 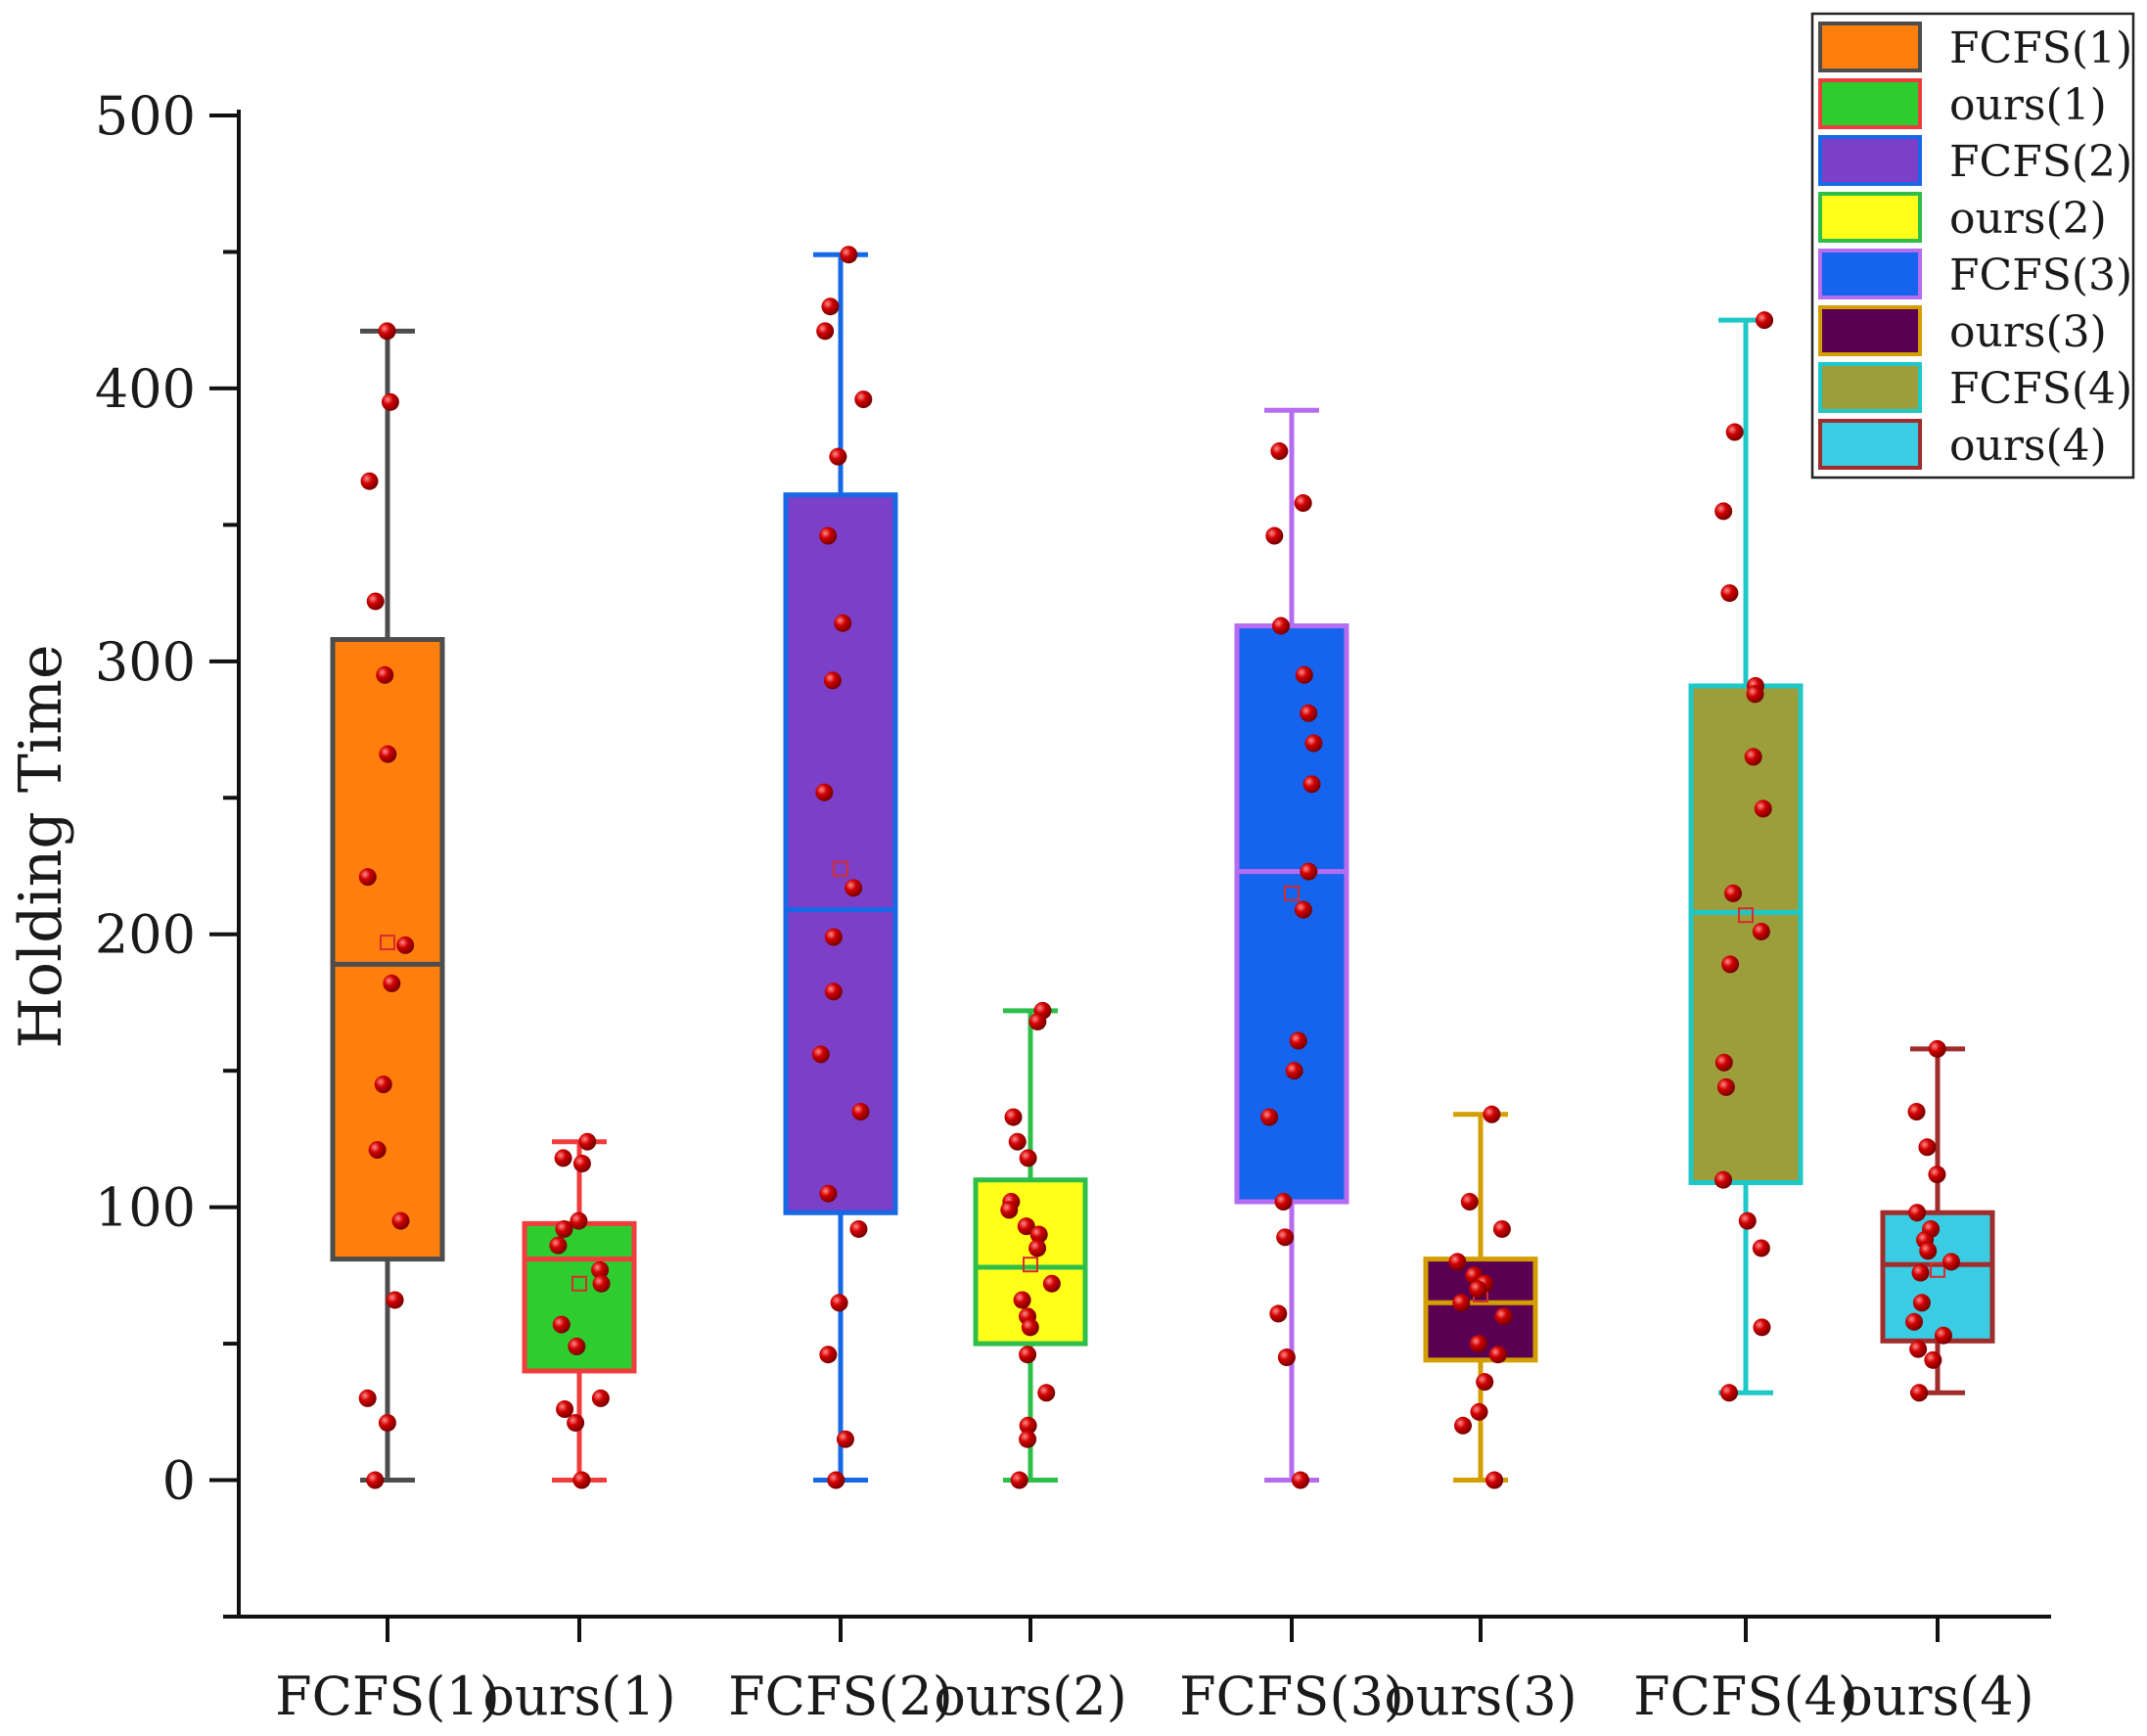 I want to click on x-tick-label: ours(1), so click(x=578, y=1696).